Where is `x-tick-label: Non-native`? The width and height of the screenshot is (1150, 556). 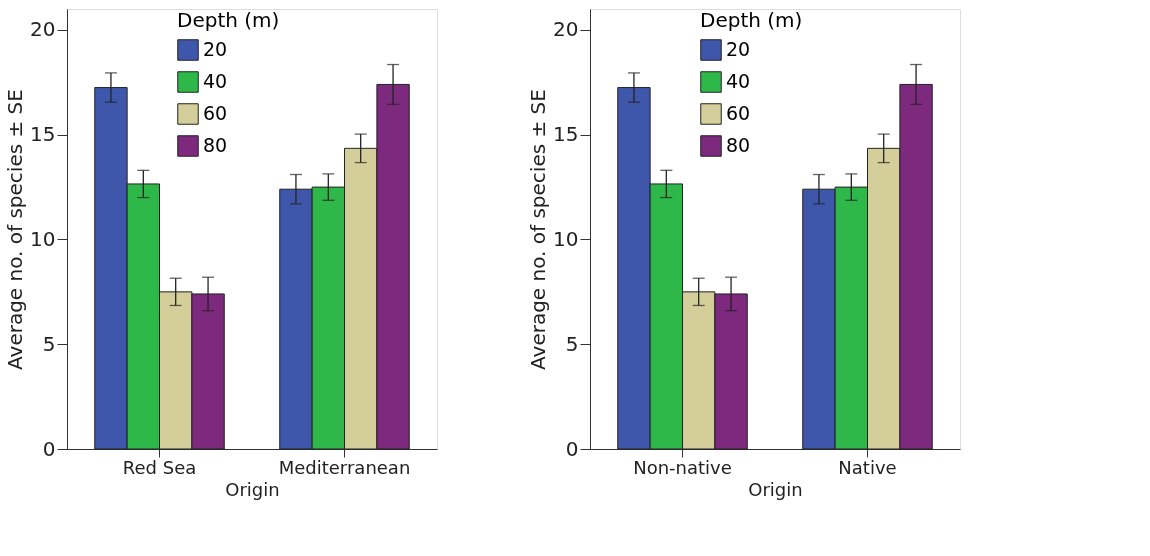
x-tick-label: Non-native is located at coordinates (682, 467).